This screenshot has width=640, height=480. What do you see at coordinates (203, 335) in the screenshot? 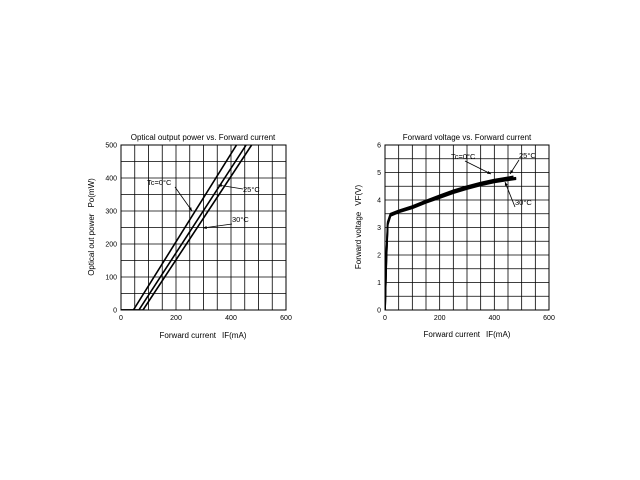
I see `chart1-xlabel: Forward current IF(mA)` at bounding box center [203, 335].